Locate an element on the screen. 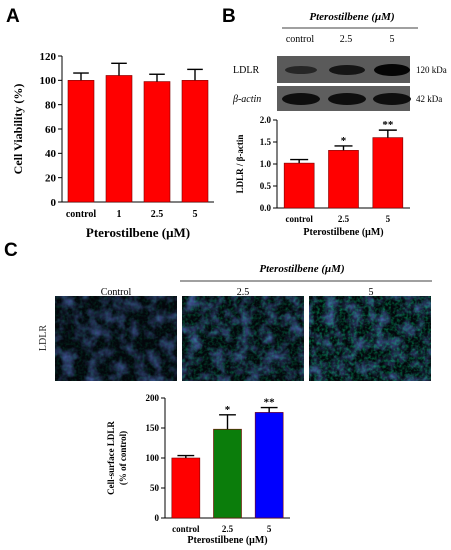 The image size is (451, 550). surface-ldlr-ytick-label-0: 0 is located at coordinates (157, 518).